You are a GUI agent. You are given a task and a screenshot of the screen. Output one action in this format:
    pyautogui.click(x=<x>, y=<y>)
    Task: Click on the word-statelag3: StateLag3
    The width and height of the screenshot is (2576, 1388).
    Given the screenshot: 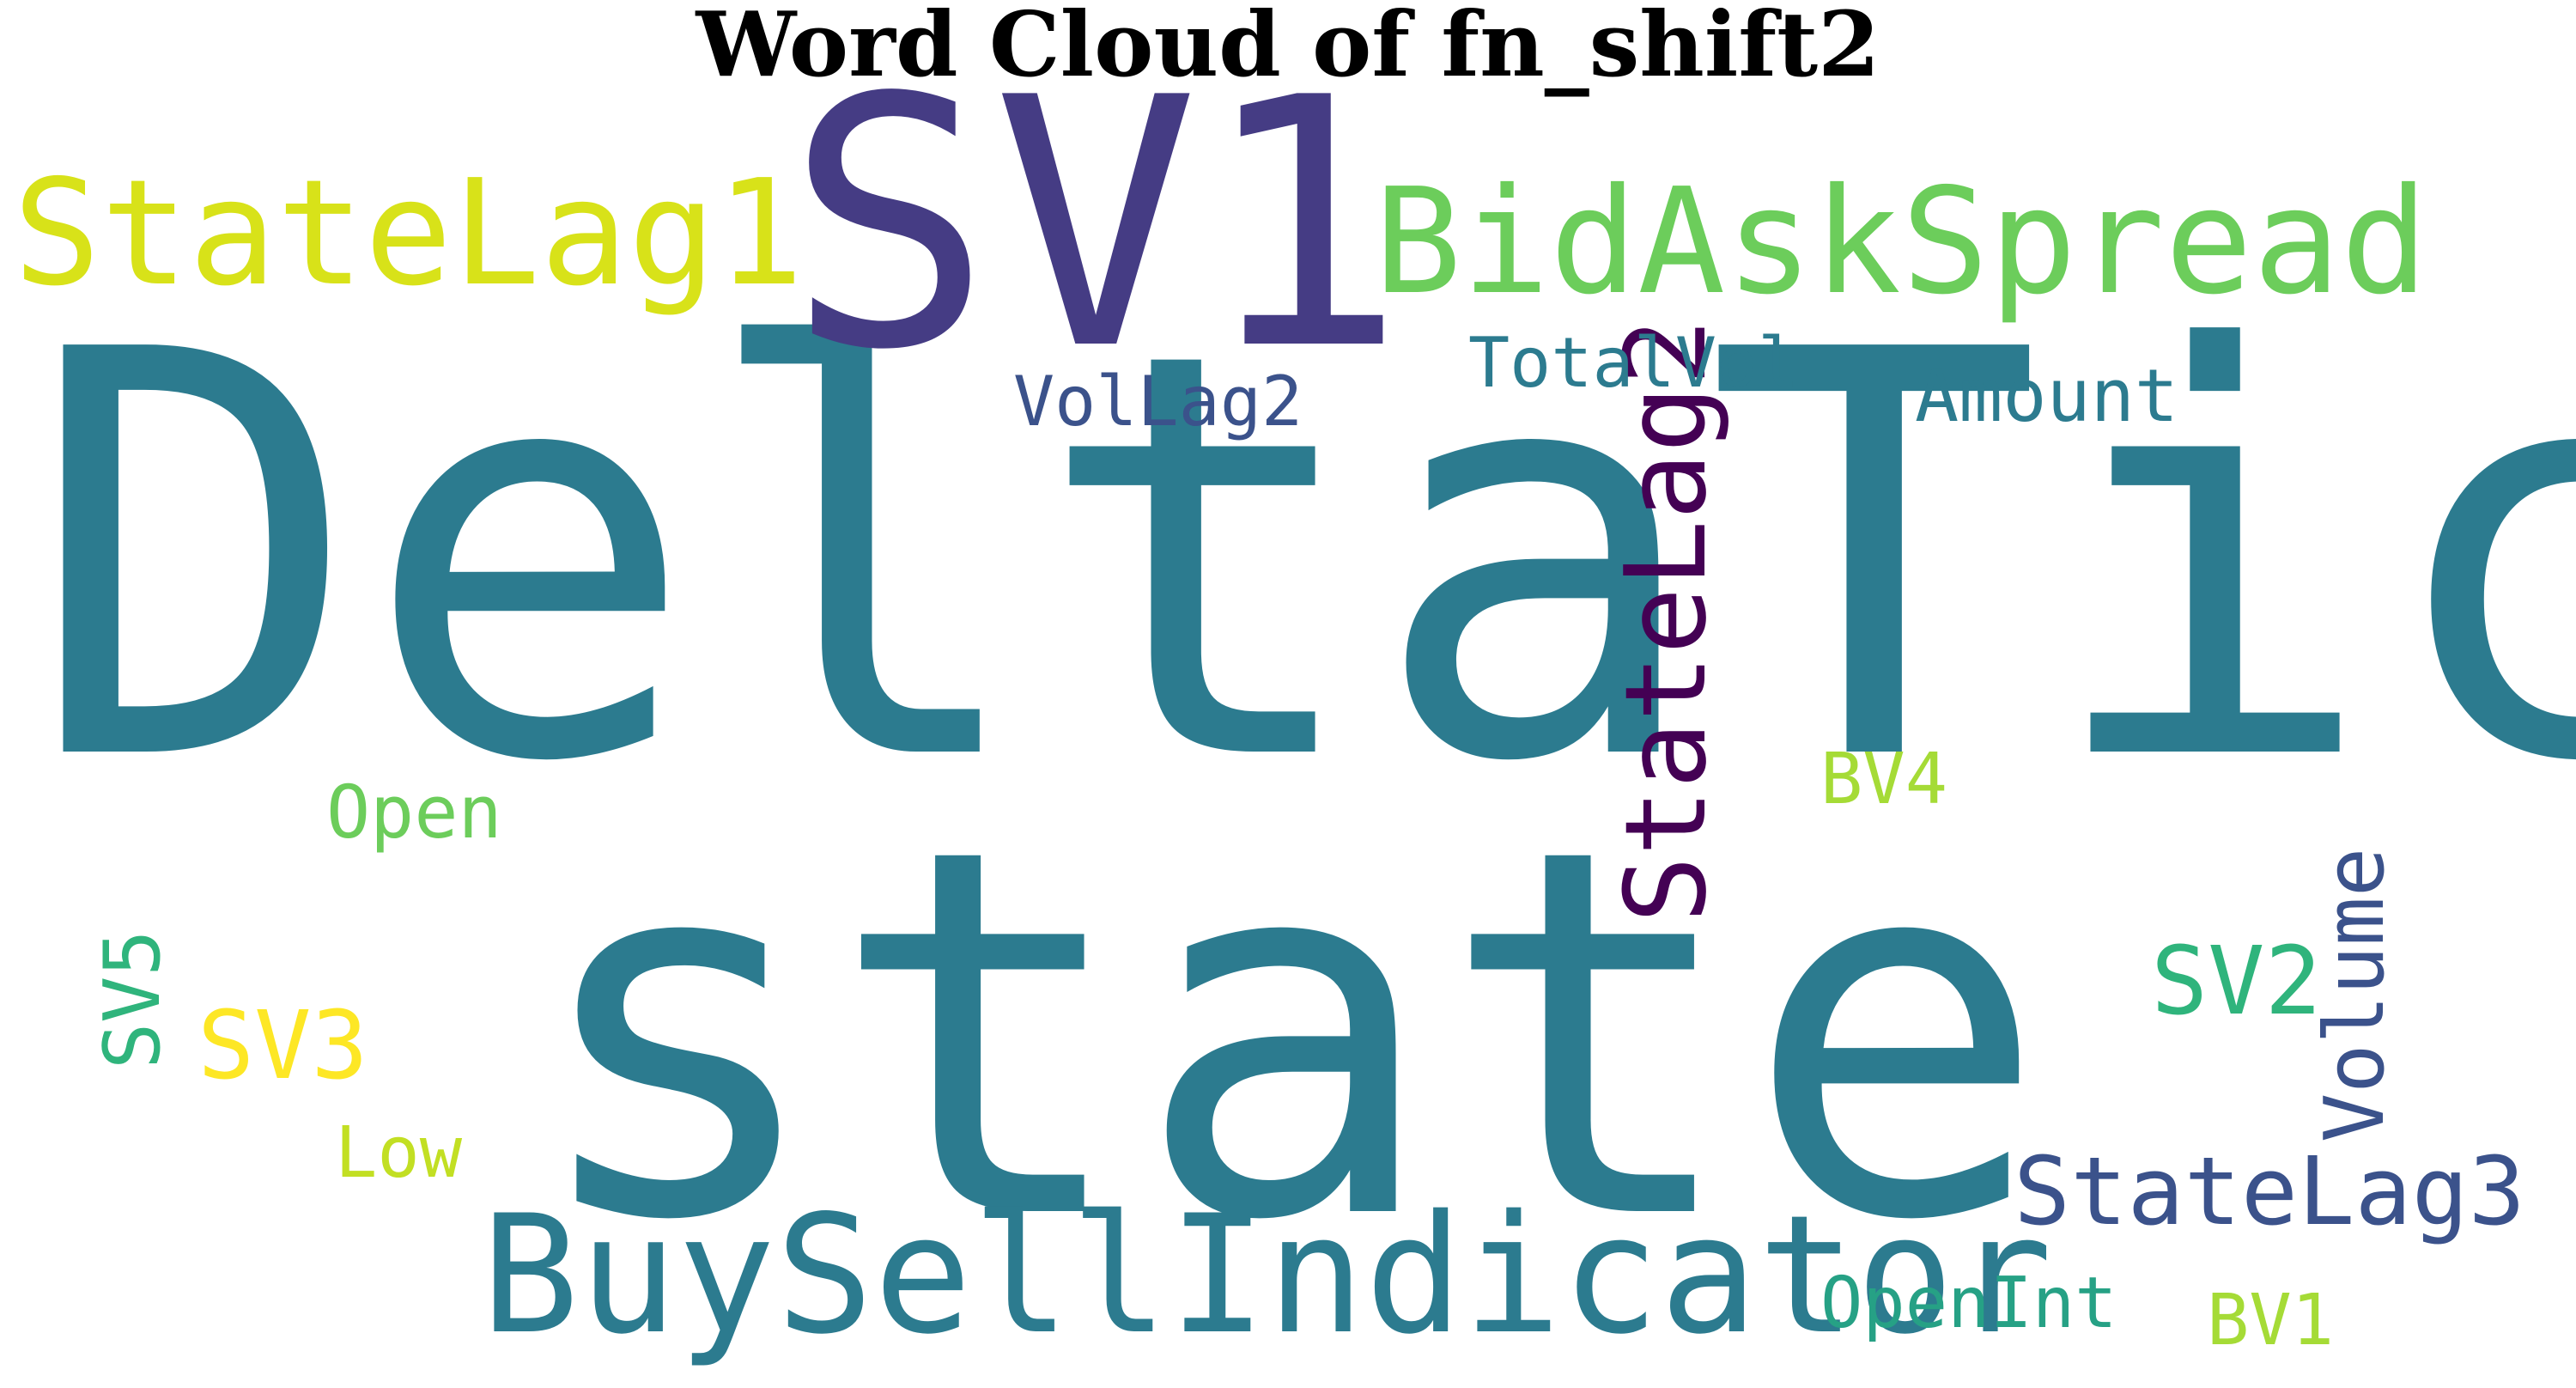 What is the action you would take?
    pyautogui.click(x=2269, y=1191)
    